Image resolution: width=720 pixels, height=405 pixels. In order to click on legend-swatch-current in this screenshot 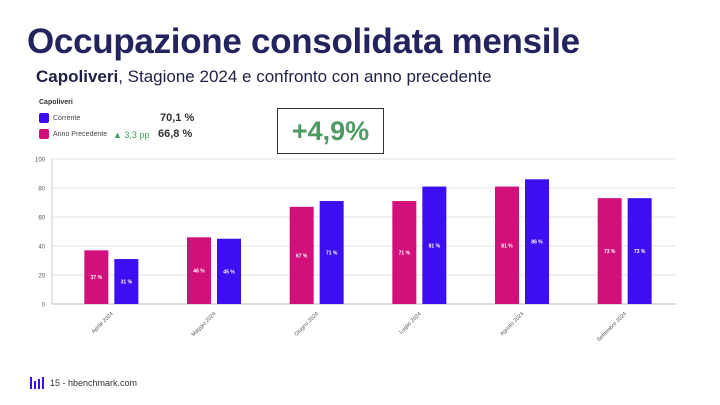, I will do `click(44, 118)`.